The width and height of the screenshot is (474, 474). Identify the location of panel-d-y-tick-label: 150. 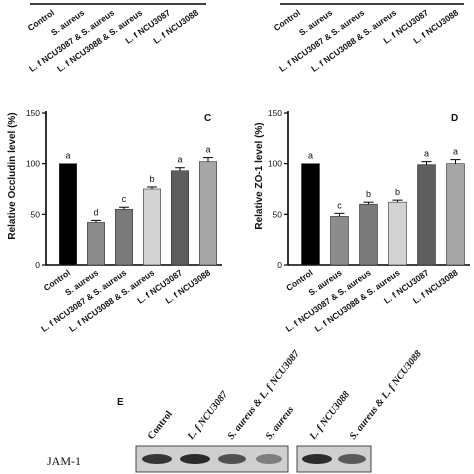
(275, 113).